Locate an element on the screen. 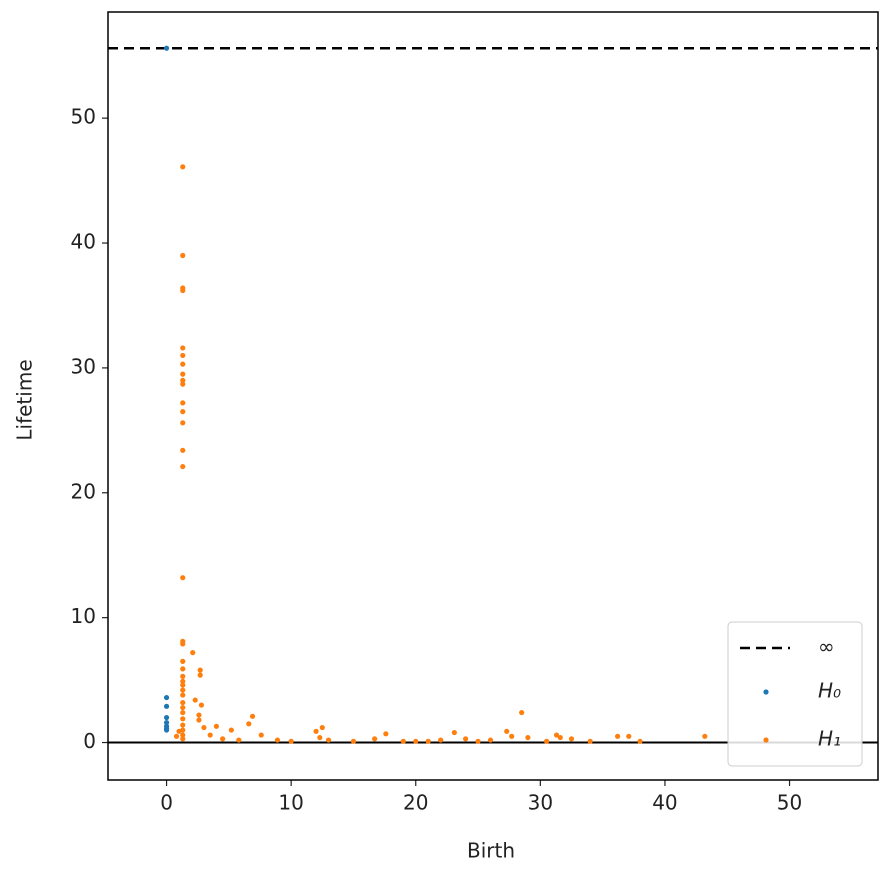 The width and height of the screenshot is (888, 872). legend-label: H₀ is located at coordinates (829, 691).